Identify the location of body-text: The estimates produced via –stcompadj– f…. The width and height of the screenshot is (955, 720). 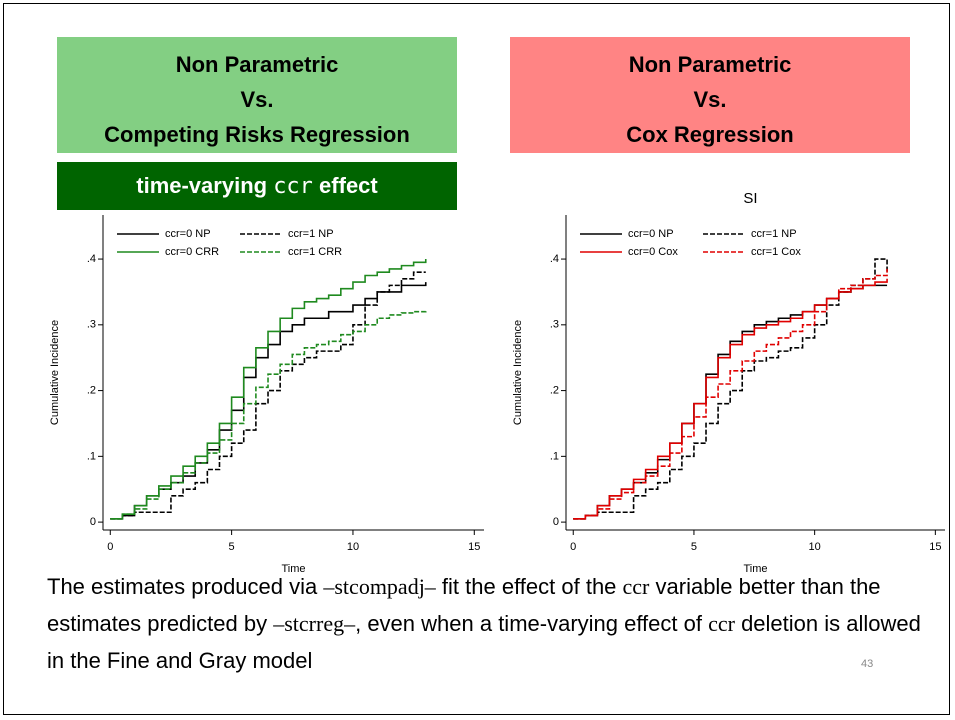
(487, 623).